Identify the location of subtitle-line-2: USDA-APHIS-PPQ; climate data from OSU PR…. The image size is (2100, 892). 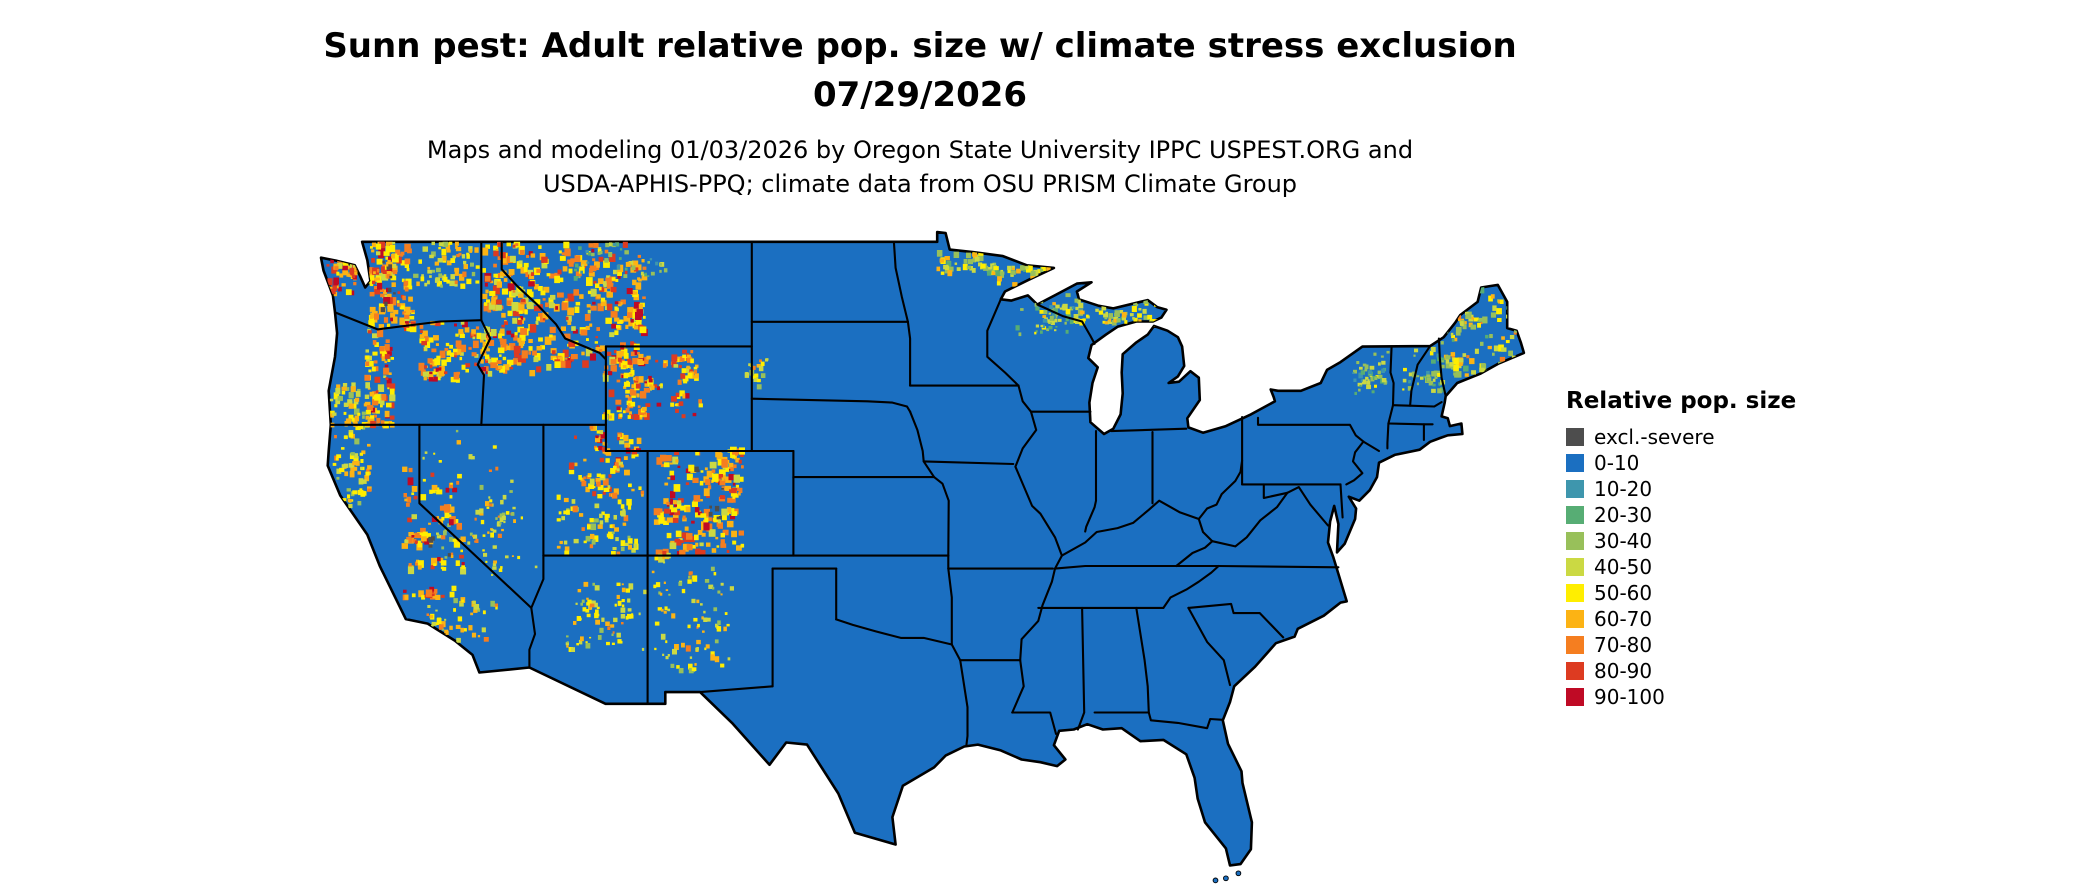
(920, 183).